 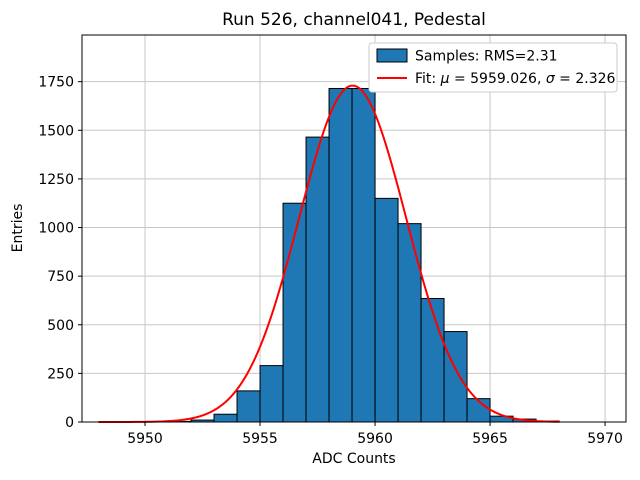 I want to click on x-axis-label: ADC Counts, so click(x=353, y=459).